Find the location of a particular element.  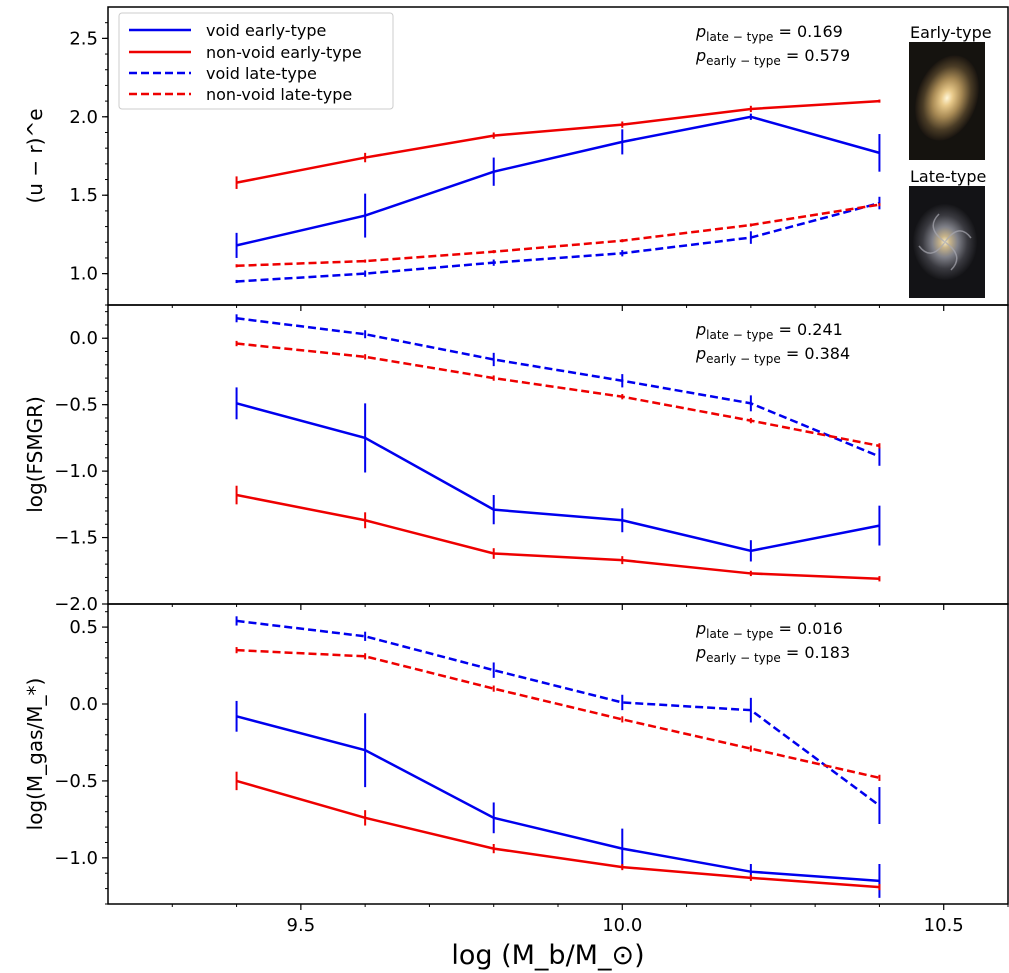

galaxy-thumbnails: Early-type Late-type is located at coordinates (950, 160).